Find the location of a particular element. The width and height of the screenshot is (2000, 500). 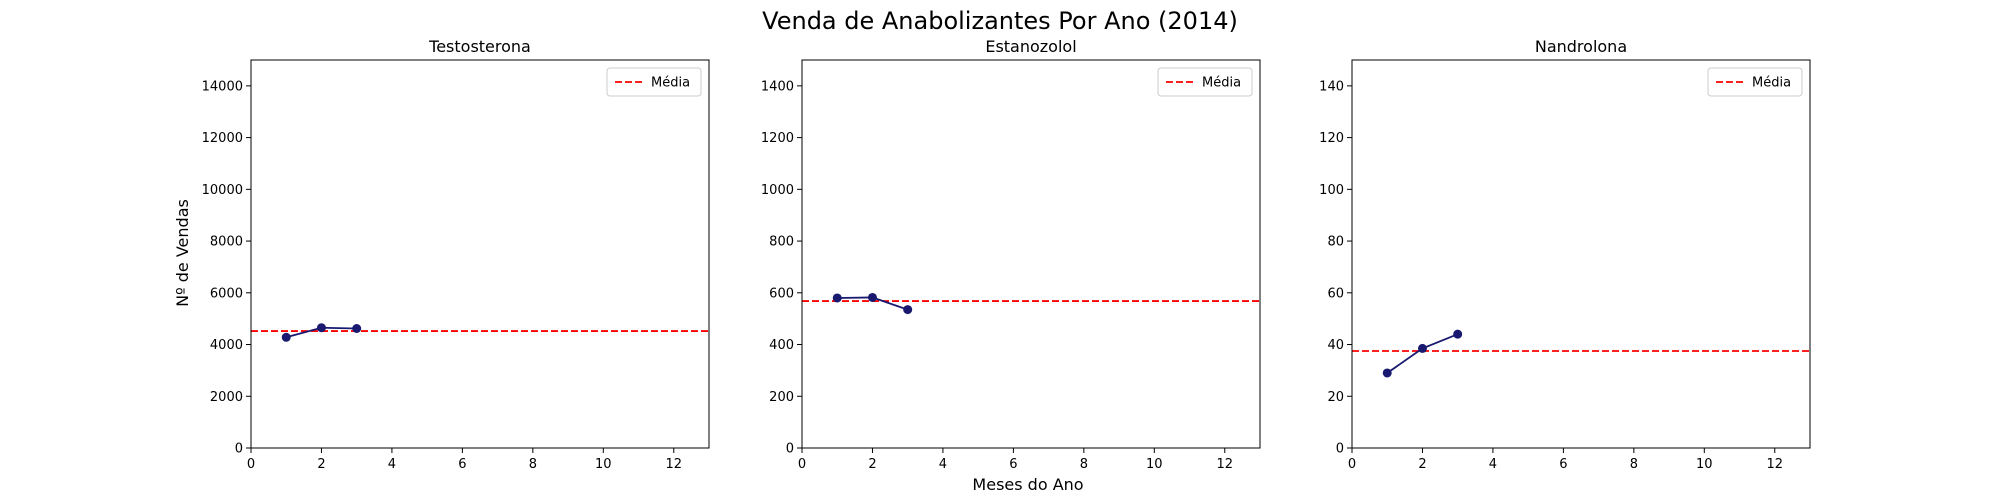

y-tick-label: 60 is located at coordinates (1335, 293).